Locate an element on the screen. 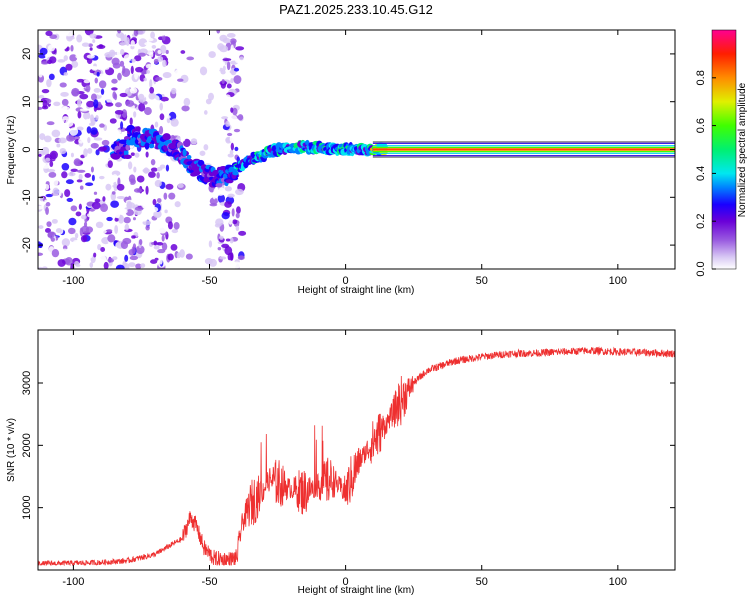  snr-x-tick-label: -50 is located at coordinates (210, 582).